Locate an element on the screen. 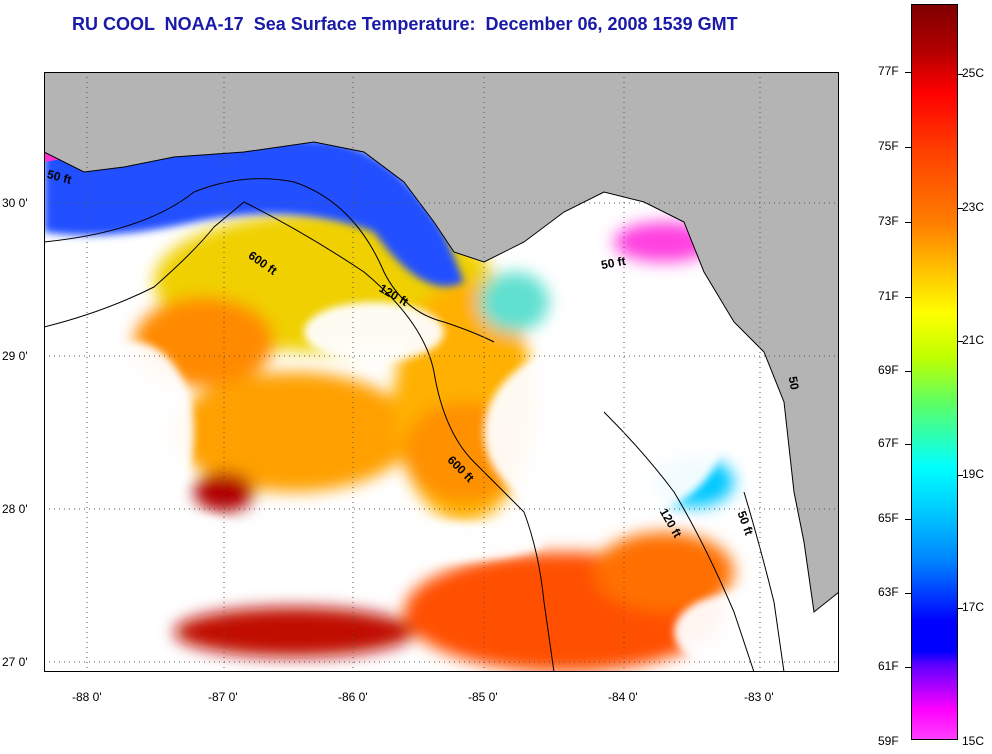 The width and height of the screenshot is (992, 754). fahrenheit-label: 67F is located at coordinates (888, 443).